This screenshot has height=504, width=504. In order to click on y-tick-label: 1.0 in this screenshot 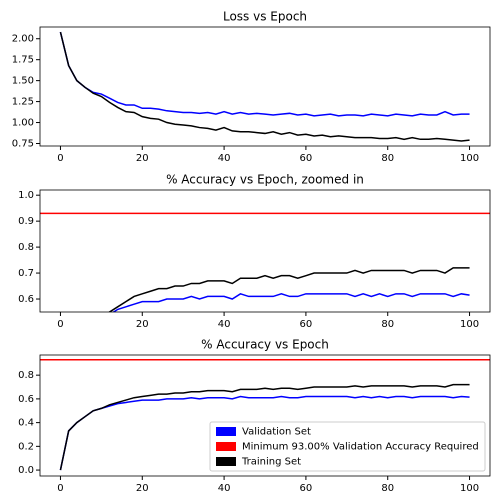, I will do `click(26, 195)`.